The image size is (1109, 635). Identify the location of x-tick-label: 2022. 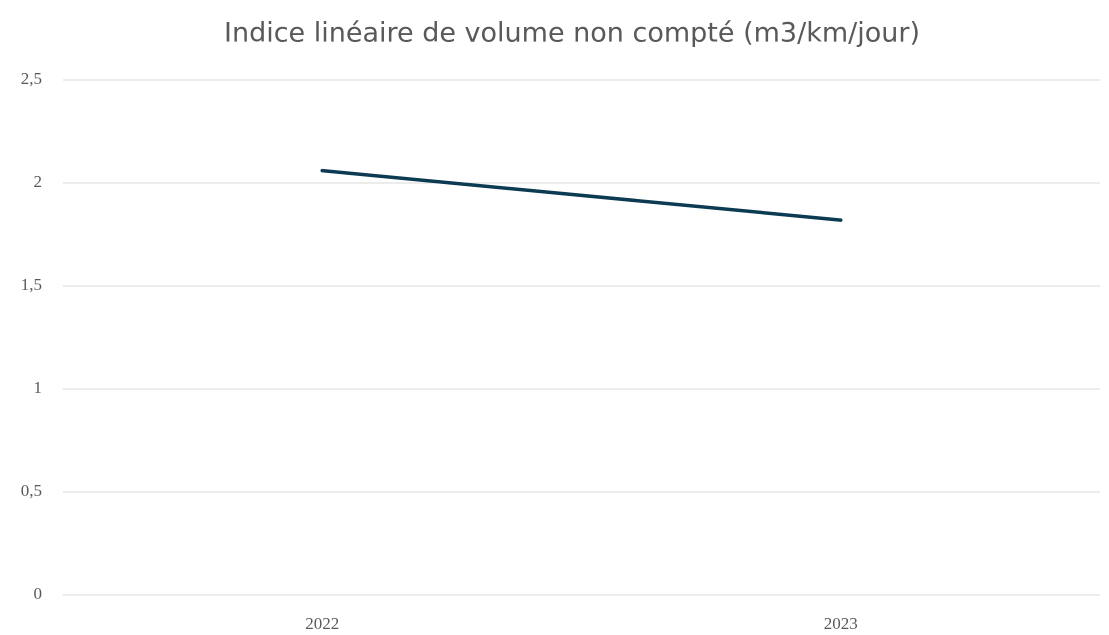
(322, 623).